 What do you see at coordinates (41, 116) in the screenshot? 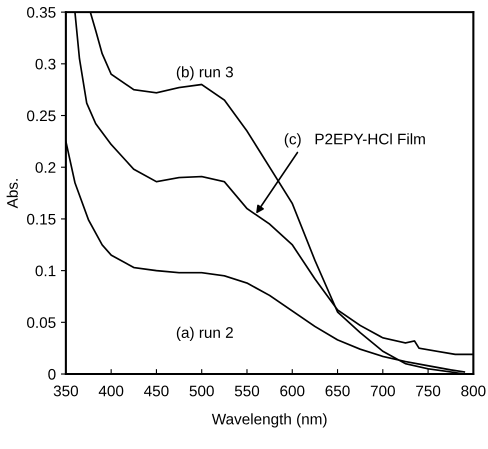
I see `y-tick-label: 0.25` at bounding box center [41, 116].